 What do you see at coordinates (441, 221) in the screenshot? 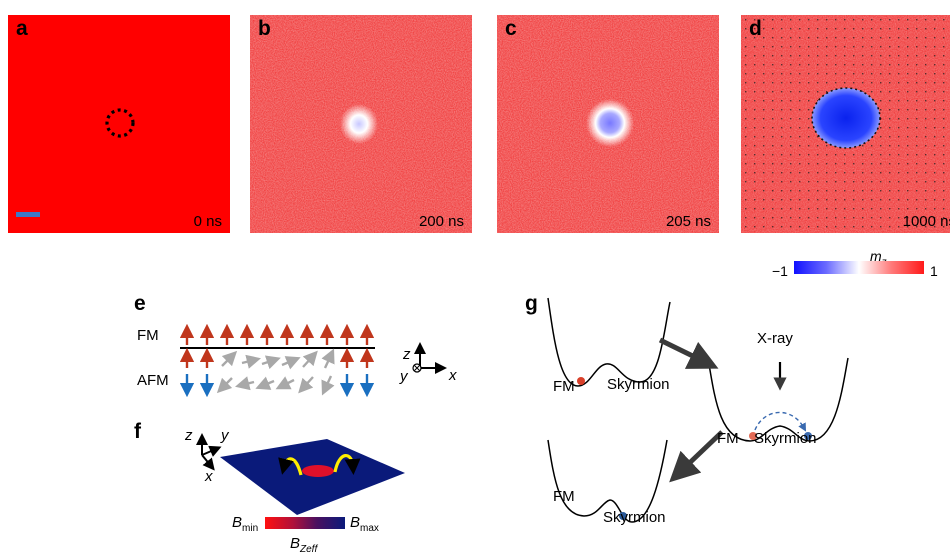
I see `time-label: 200 ns` at bounding box center [441, 221].